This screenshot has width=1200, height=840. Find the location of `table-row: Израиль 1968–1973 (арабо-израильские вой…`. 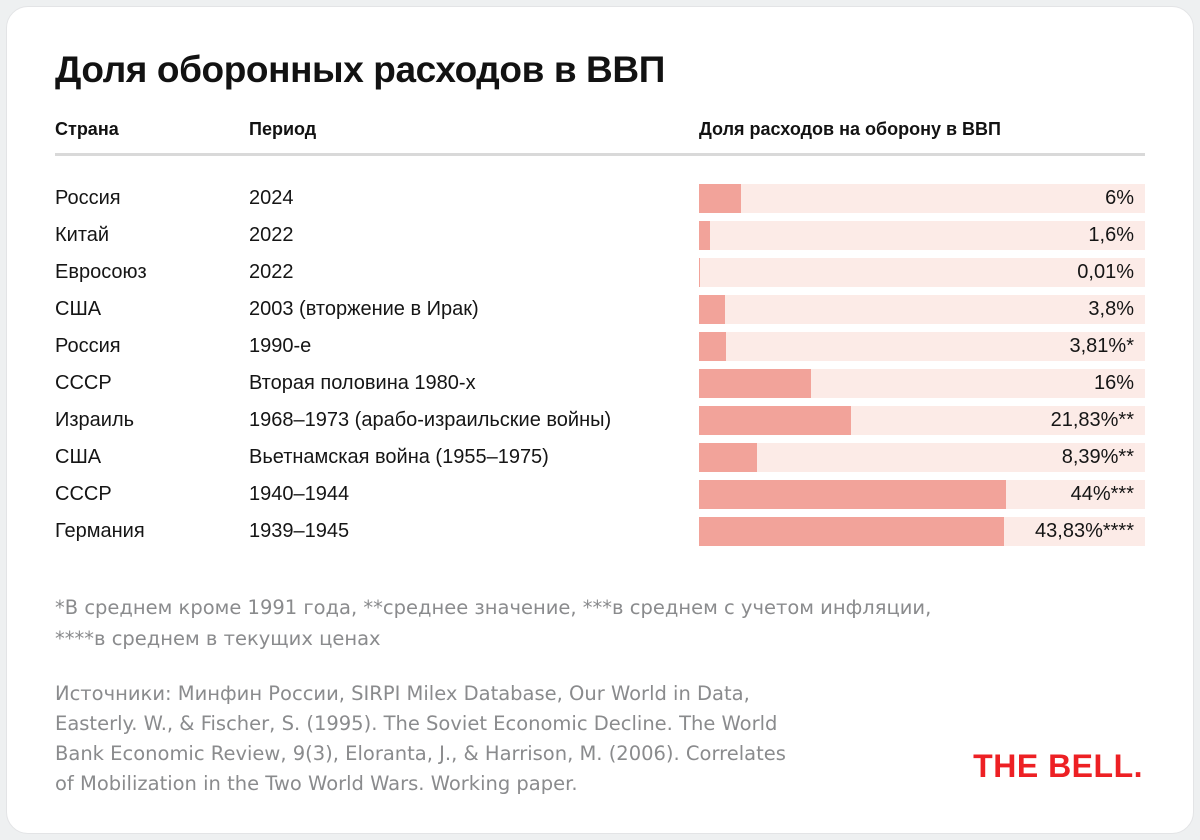

table-row: Израиль 1968–1973 (арабо-израильские вой… is located at coordinates (600, 420).